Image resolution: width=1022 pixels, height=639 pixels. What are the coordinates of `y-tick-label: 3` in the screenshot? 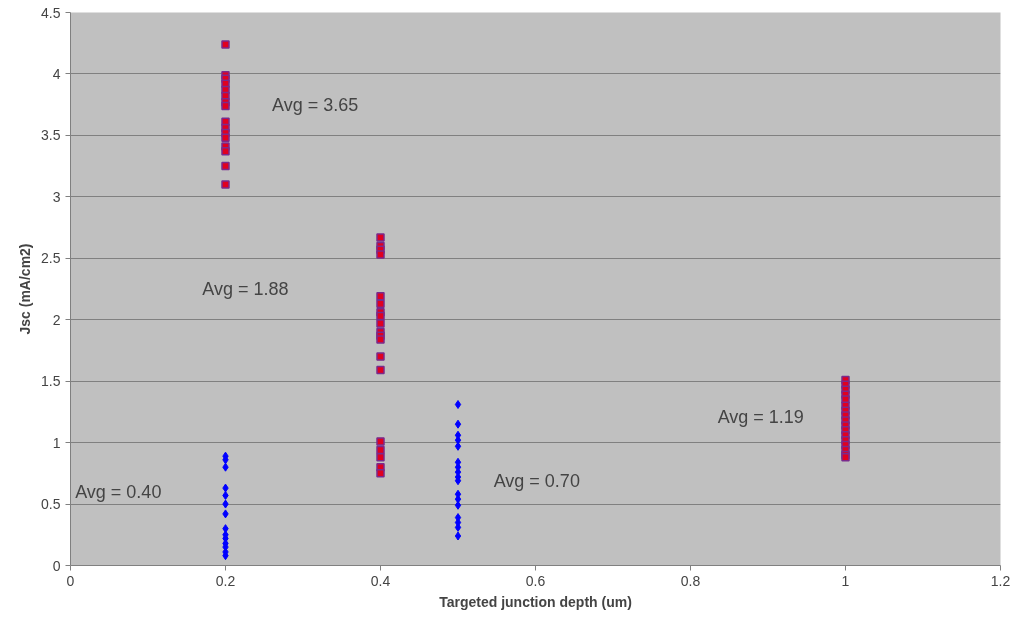 It's located at (56, 196).